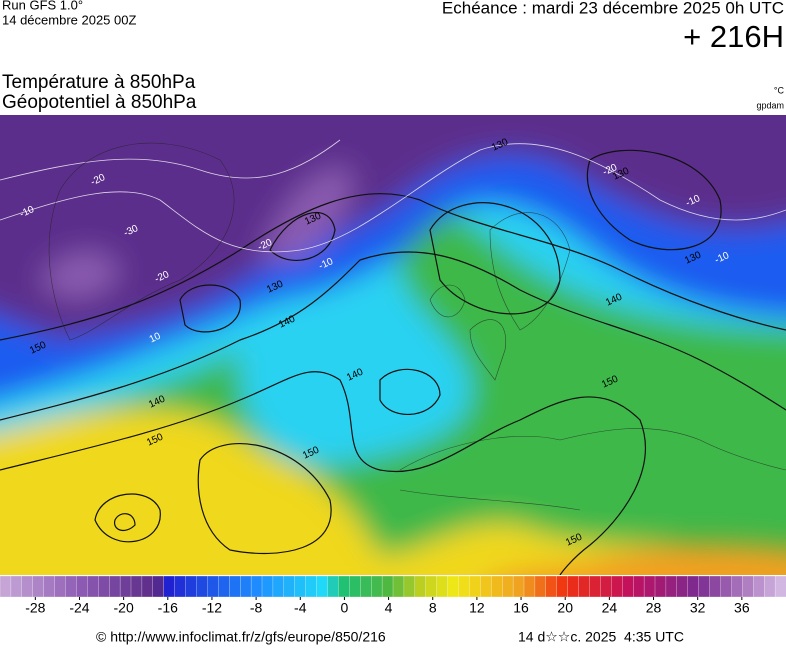  What do you see at coordinates (601, 637) in the screenshot?
I see `footer-time: 14 d☆☆c. 2025 4:35 UTC` at bounding box center [601, 637].